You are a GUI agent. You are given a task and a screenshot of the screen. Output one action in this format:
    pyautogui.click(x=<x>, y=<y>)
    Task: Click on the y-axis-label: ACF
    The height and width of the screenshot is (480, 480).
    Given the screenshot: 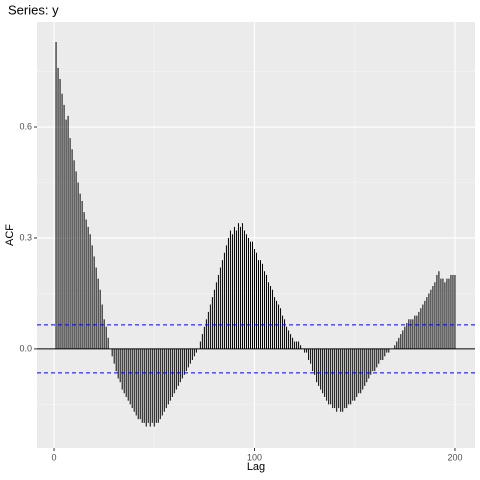 What is the action you would take?
    pyautogui.click(x=10, y=235)
    